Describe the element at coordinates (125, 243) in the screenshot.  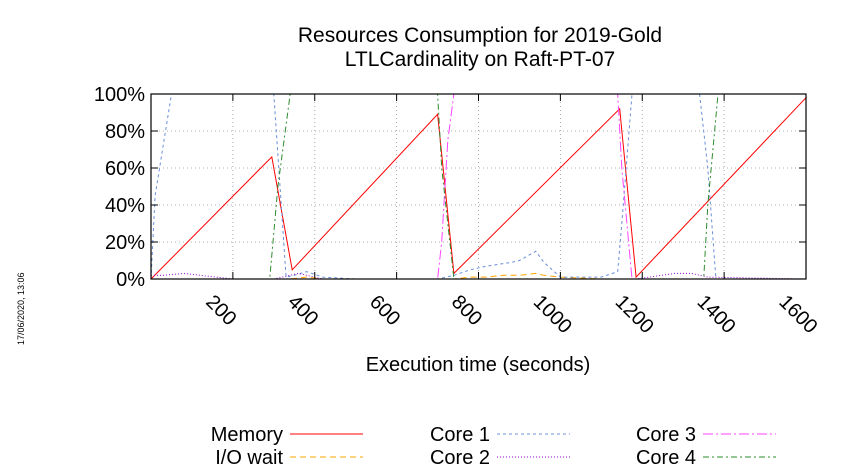
I see `y-tick-label: 20%` at that location.